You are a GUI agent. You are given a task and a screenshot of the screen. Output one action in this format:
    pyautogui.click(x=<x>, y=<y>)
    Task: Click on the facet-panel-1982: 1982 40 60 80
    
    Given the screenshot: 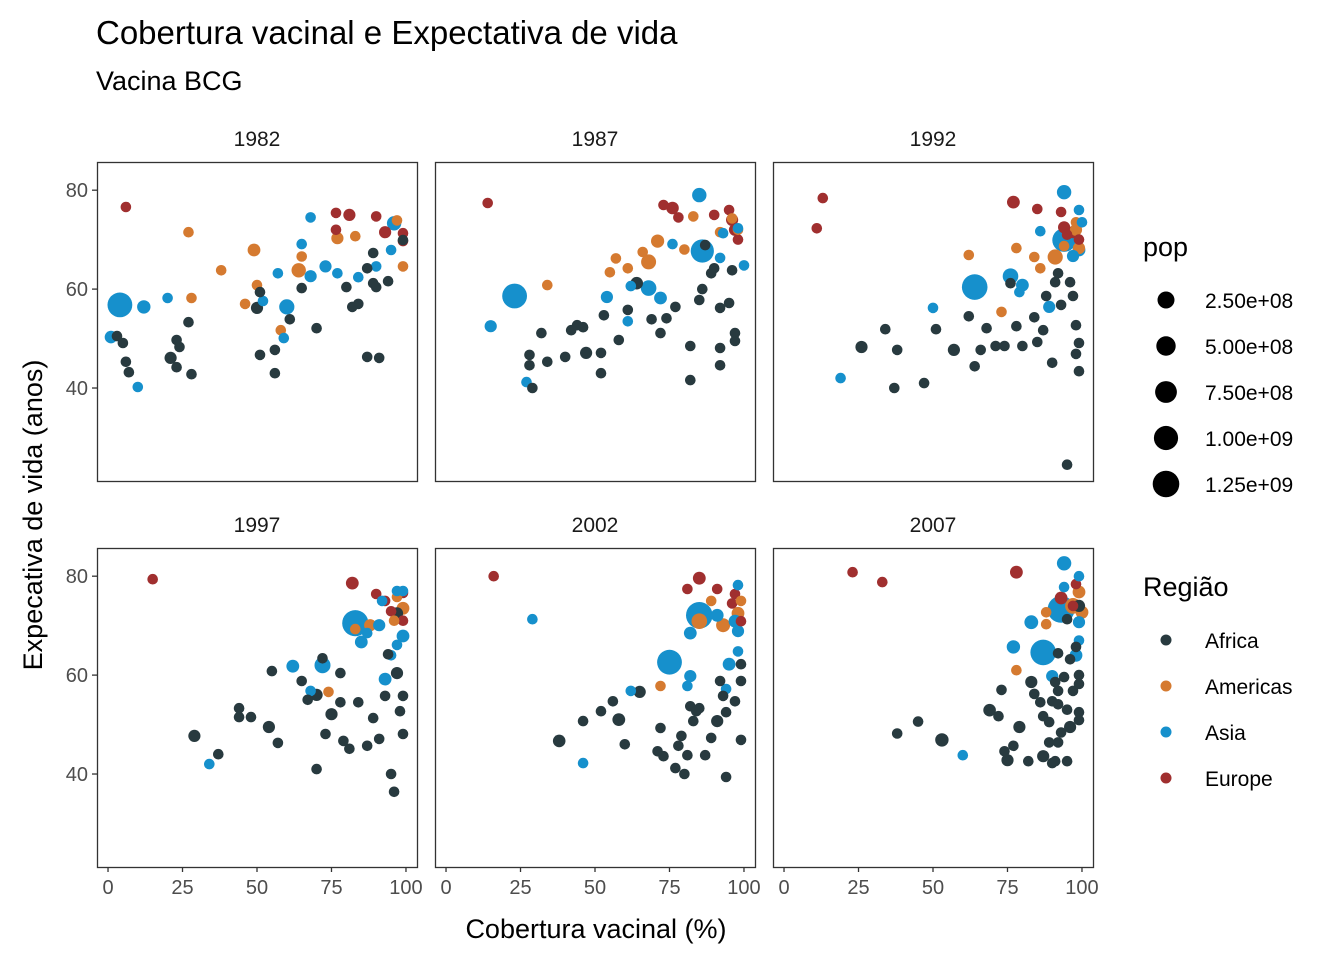 What is the action you would take?
    pyautogui.click(x=242, y=305)
    